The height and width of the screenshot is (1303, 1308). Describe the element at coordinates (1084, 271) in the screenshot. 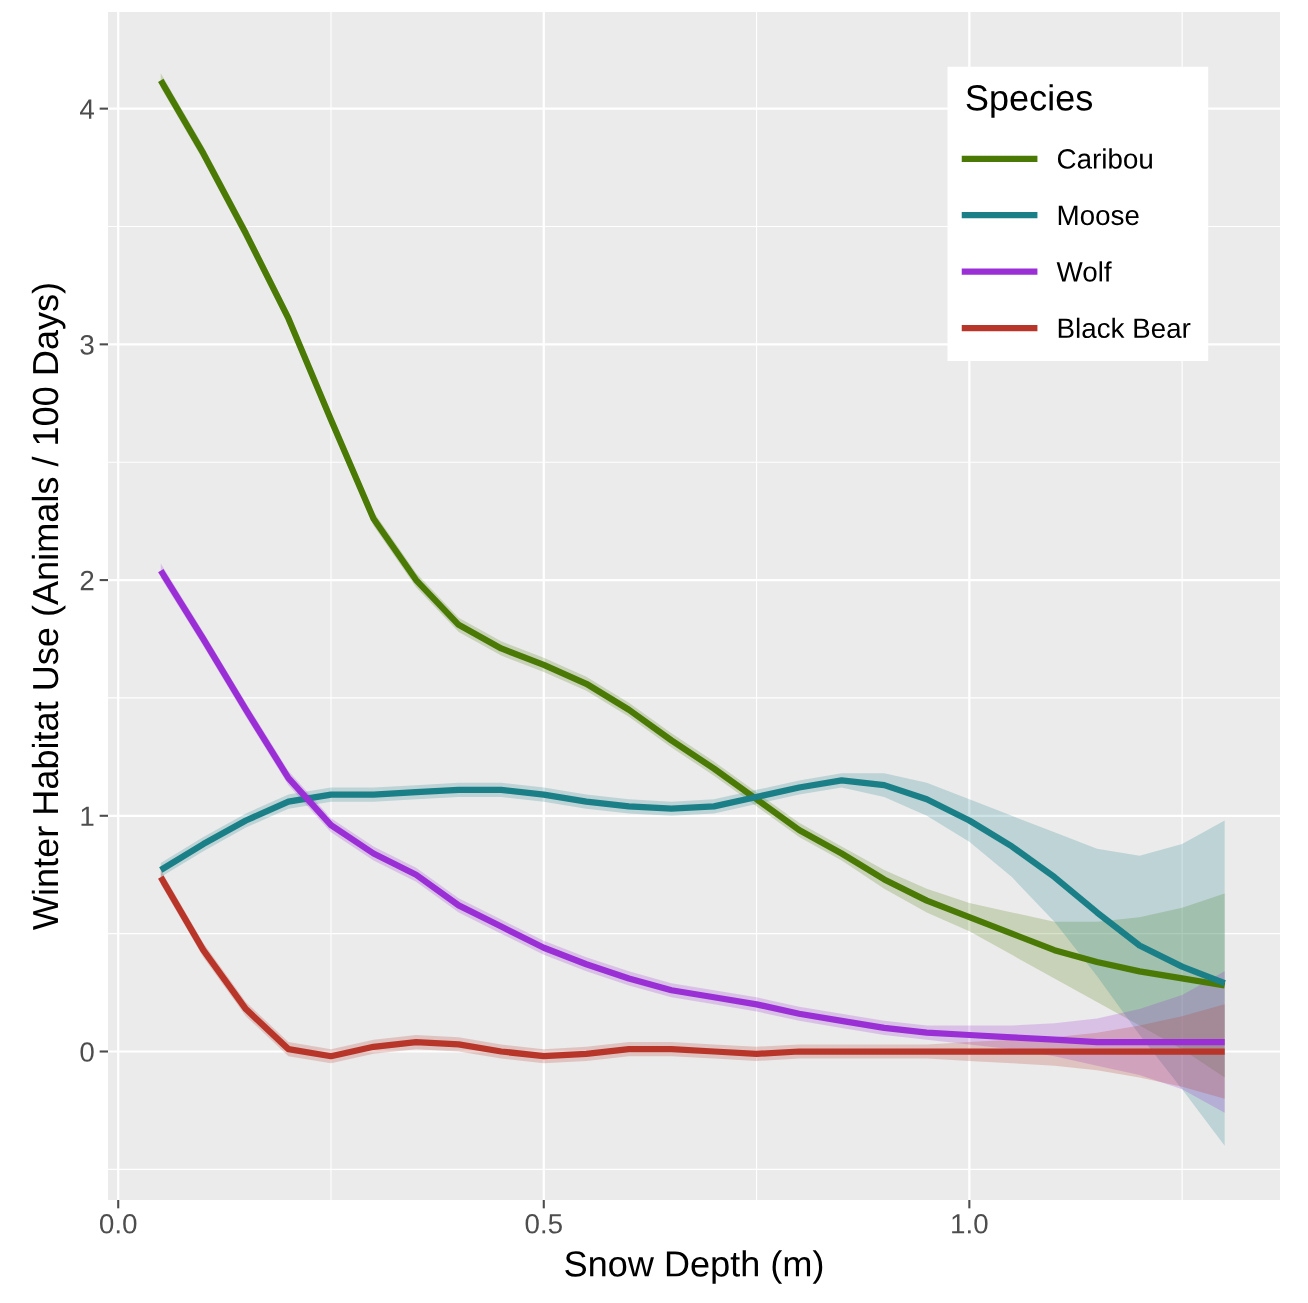

I see `legend-label: Wolf` at that location.